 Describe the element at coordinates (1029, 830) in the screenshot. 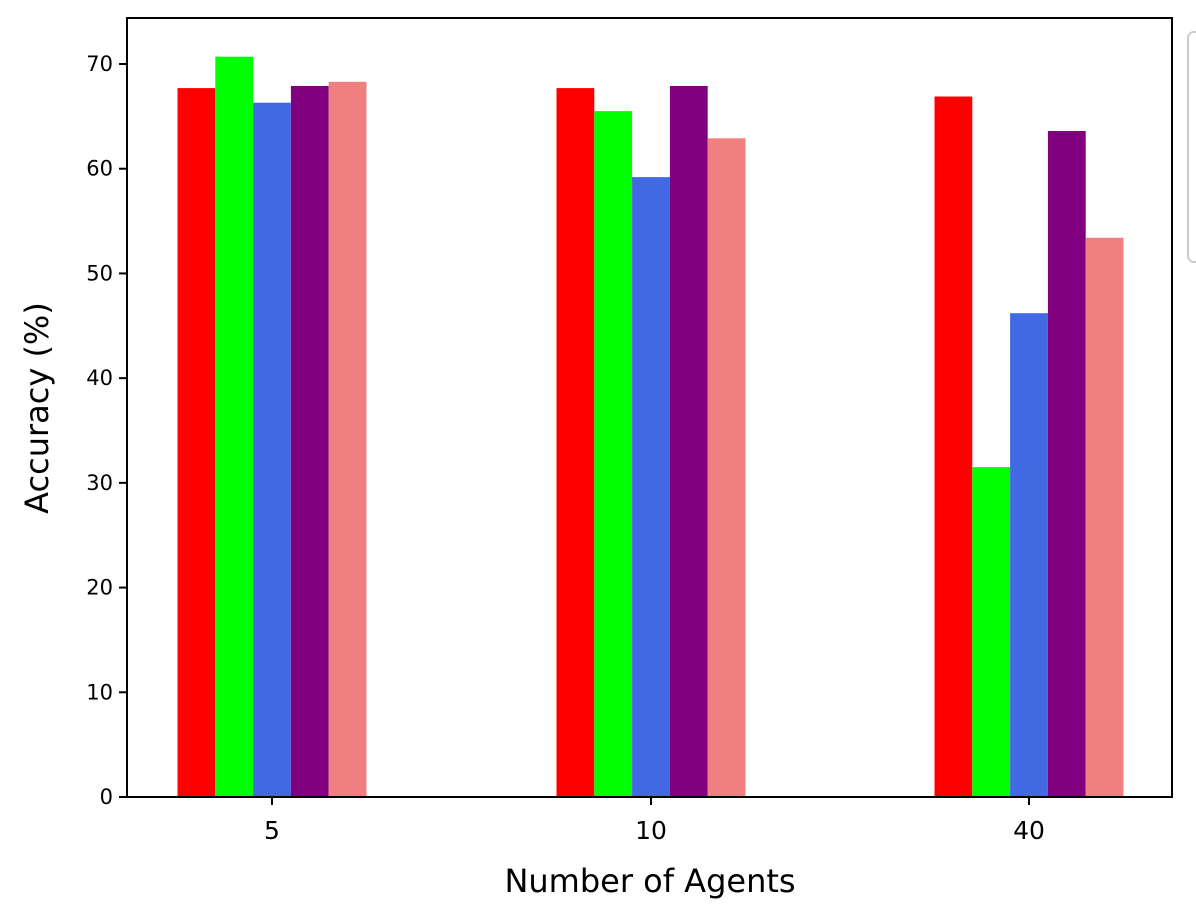

I see `x-tick-label: 40` at that location.